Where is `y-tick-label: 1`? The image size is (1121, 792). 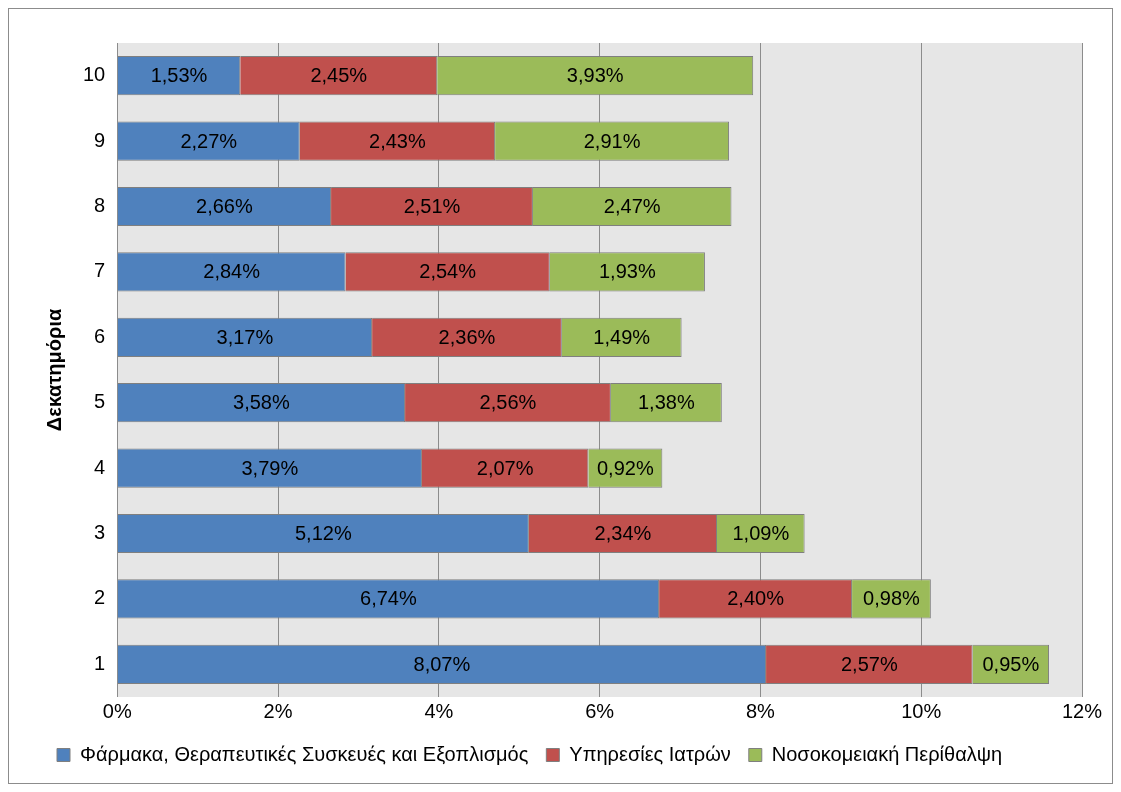
y-tick-label: 1 is located at coordinates (100, 662).